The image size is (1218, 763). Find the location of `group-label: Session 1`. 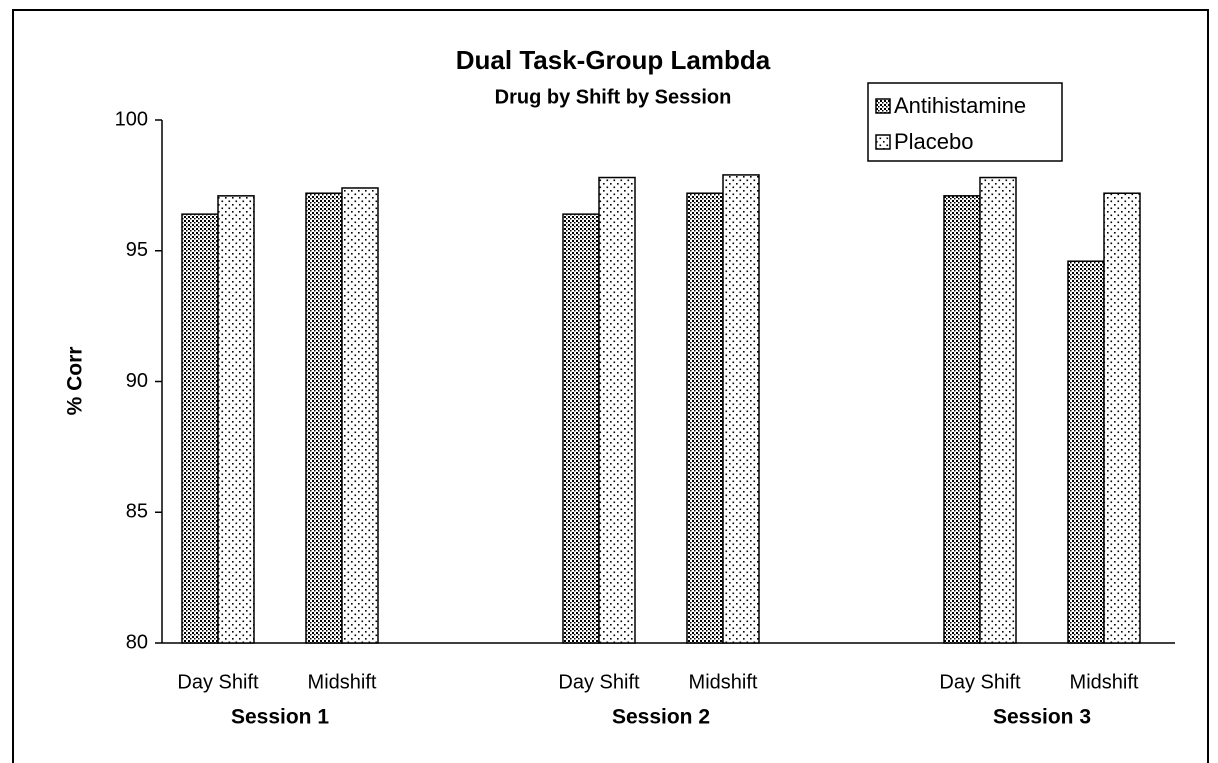

group-label: Session 1 is located at coordinates (280, 717).